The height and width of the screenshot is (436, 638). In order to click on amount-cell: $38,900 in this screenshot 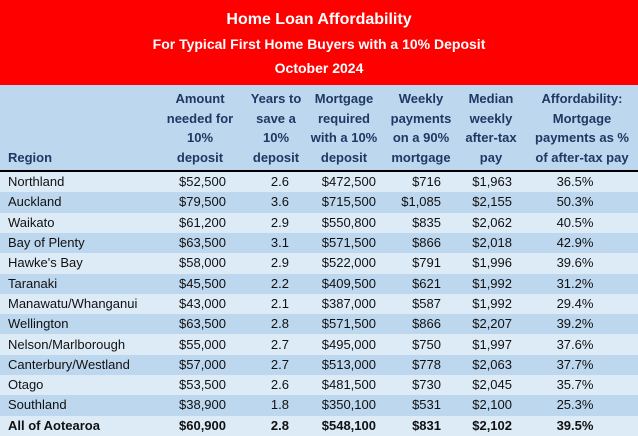, I will do `click(202, 405)`.